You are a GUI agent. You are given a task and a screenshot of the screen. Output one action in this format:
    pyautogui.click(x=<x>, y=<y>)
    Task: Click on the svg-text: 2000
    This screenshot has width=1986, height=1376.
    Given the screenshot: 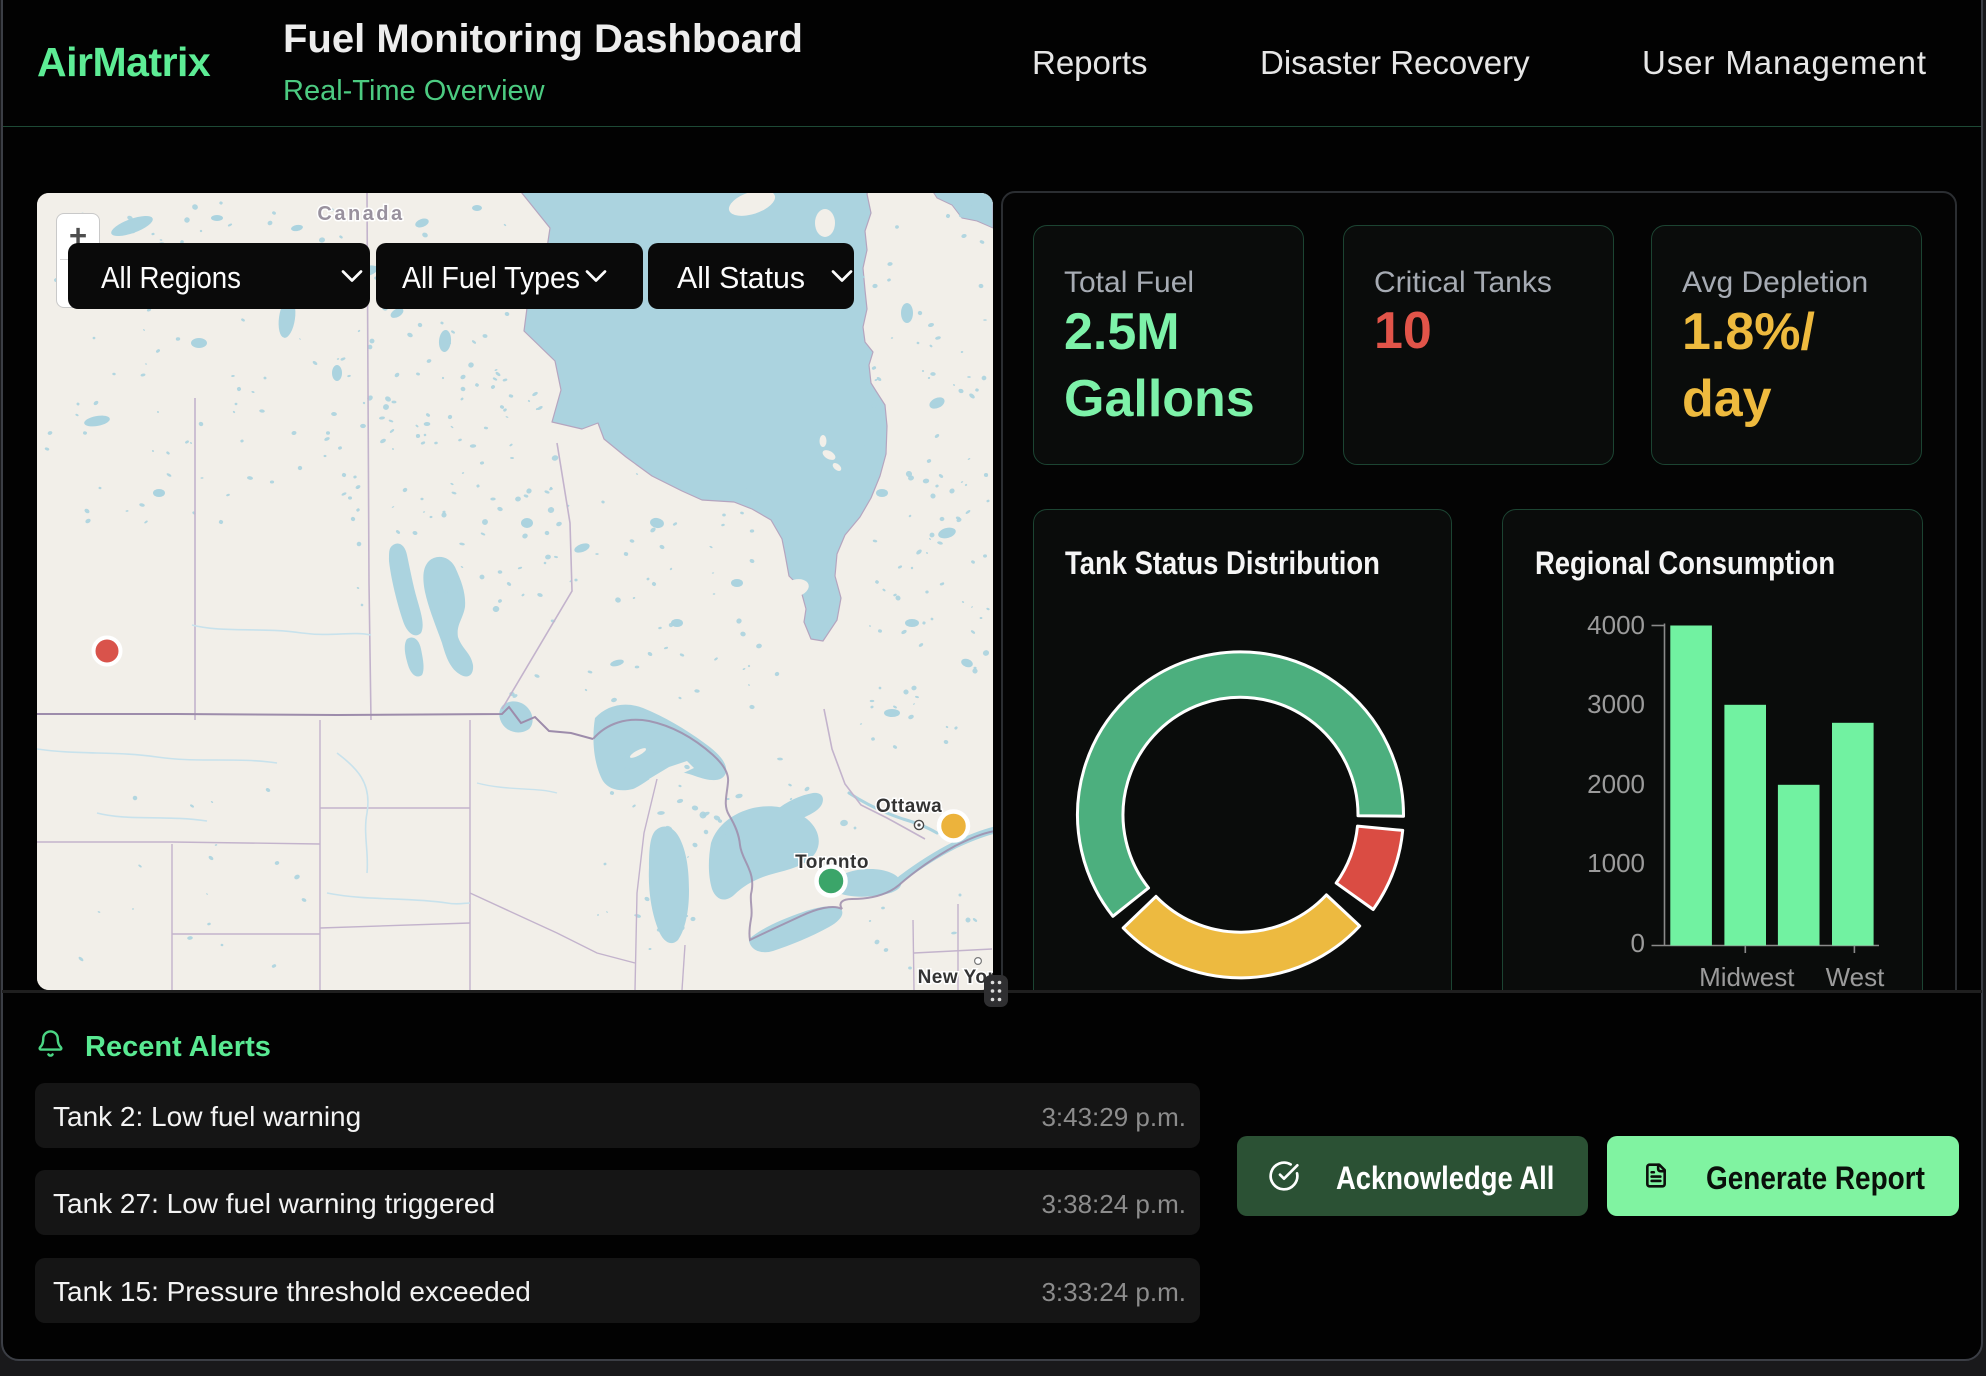 What is the action you would take?
    pyautogui.click(x=1616, y=784)
    